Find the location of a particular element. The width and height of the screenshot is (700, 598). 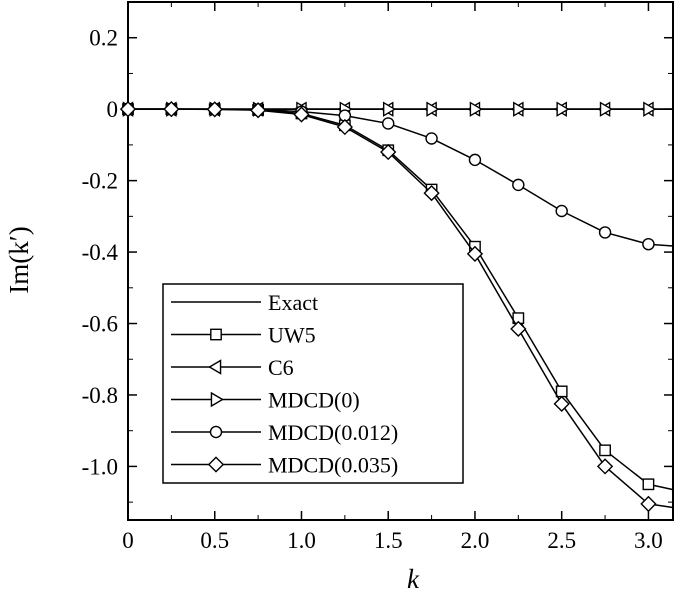

y-tick-label: -0.8 is located at coordinates (100, 395).